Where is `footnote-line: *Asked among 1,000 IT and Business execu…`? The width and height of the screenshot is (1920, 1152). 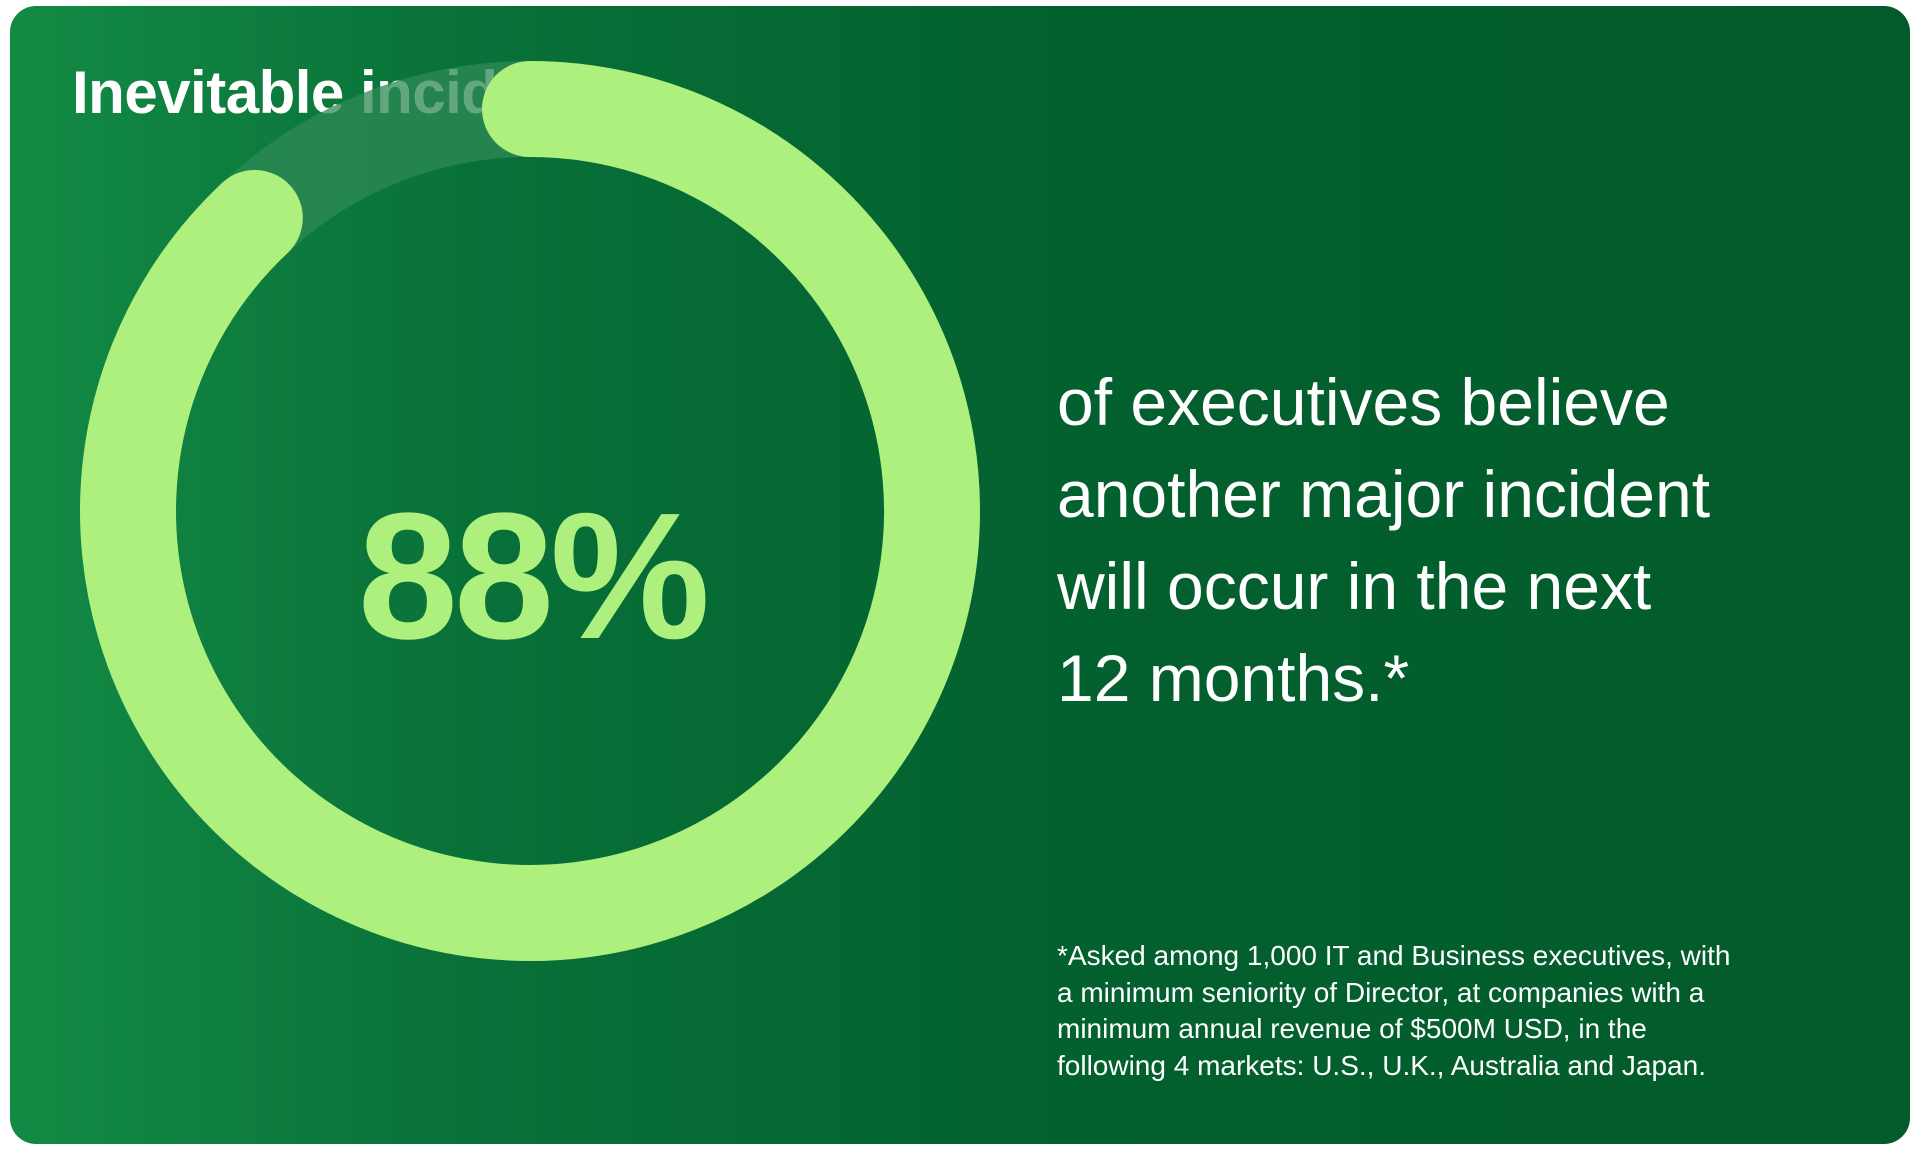 footnote-line: *Asked among 1,000 IT and Business execu… is located at coordinates (1394, 955).